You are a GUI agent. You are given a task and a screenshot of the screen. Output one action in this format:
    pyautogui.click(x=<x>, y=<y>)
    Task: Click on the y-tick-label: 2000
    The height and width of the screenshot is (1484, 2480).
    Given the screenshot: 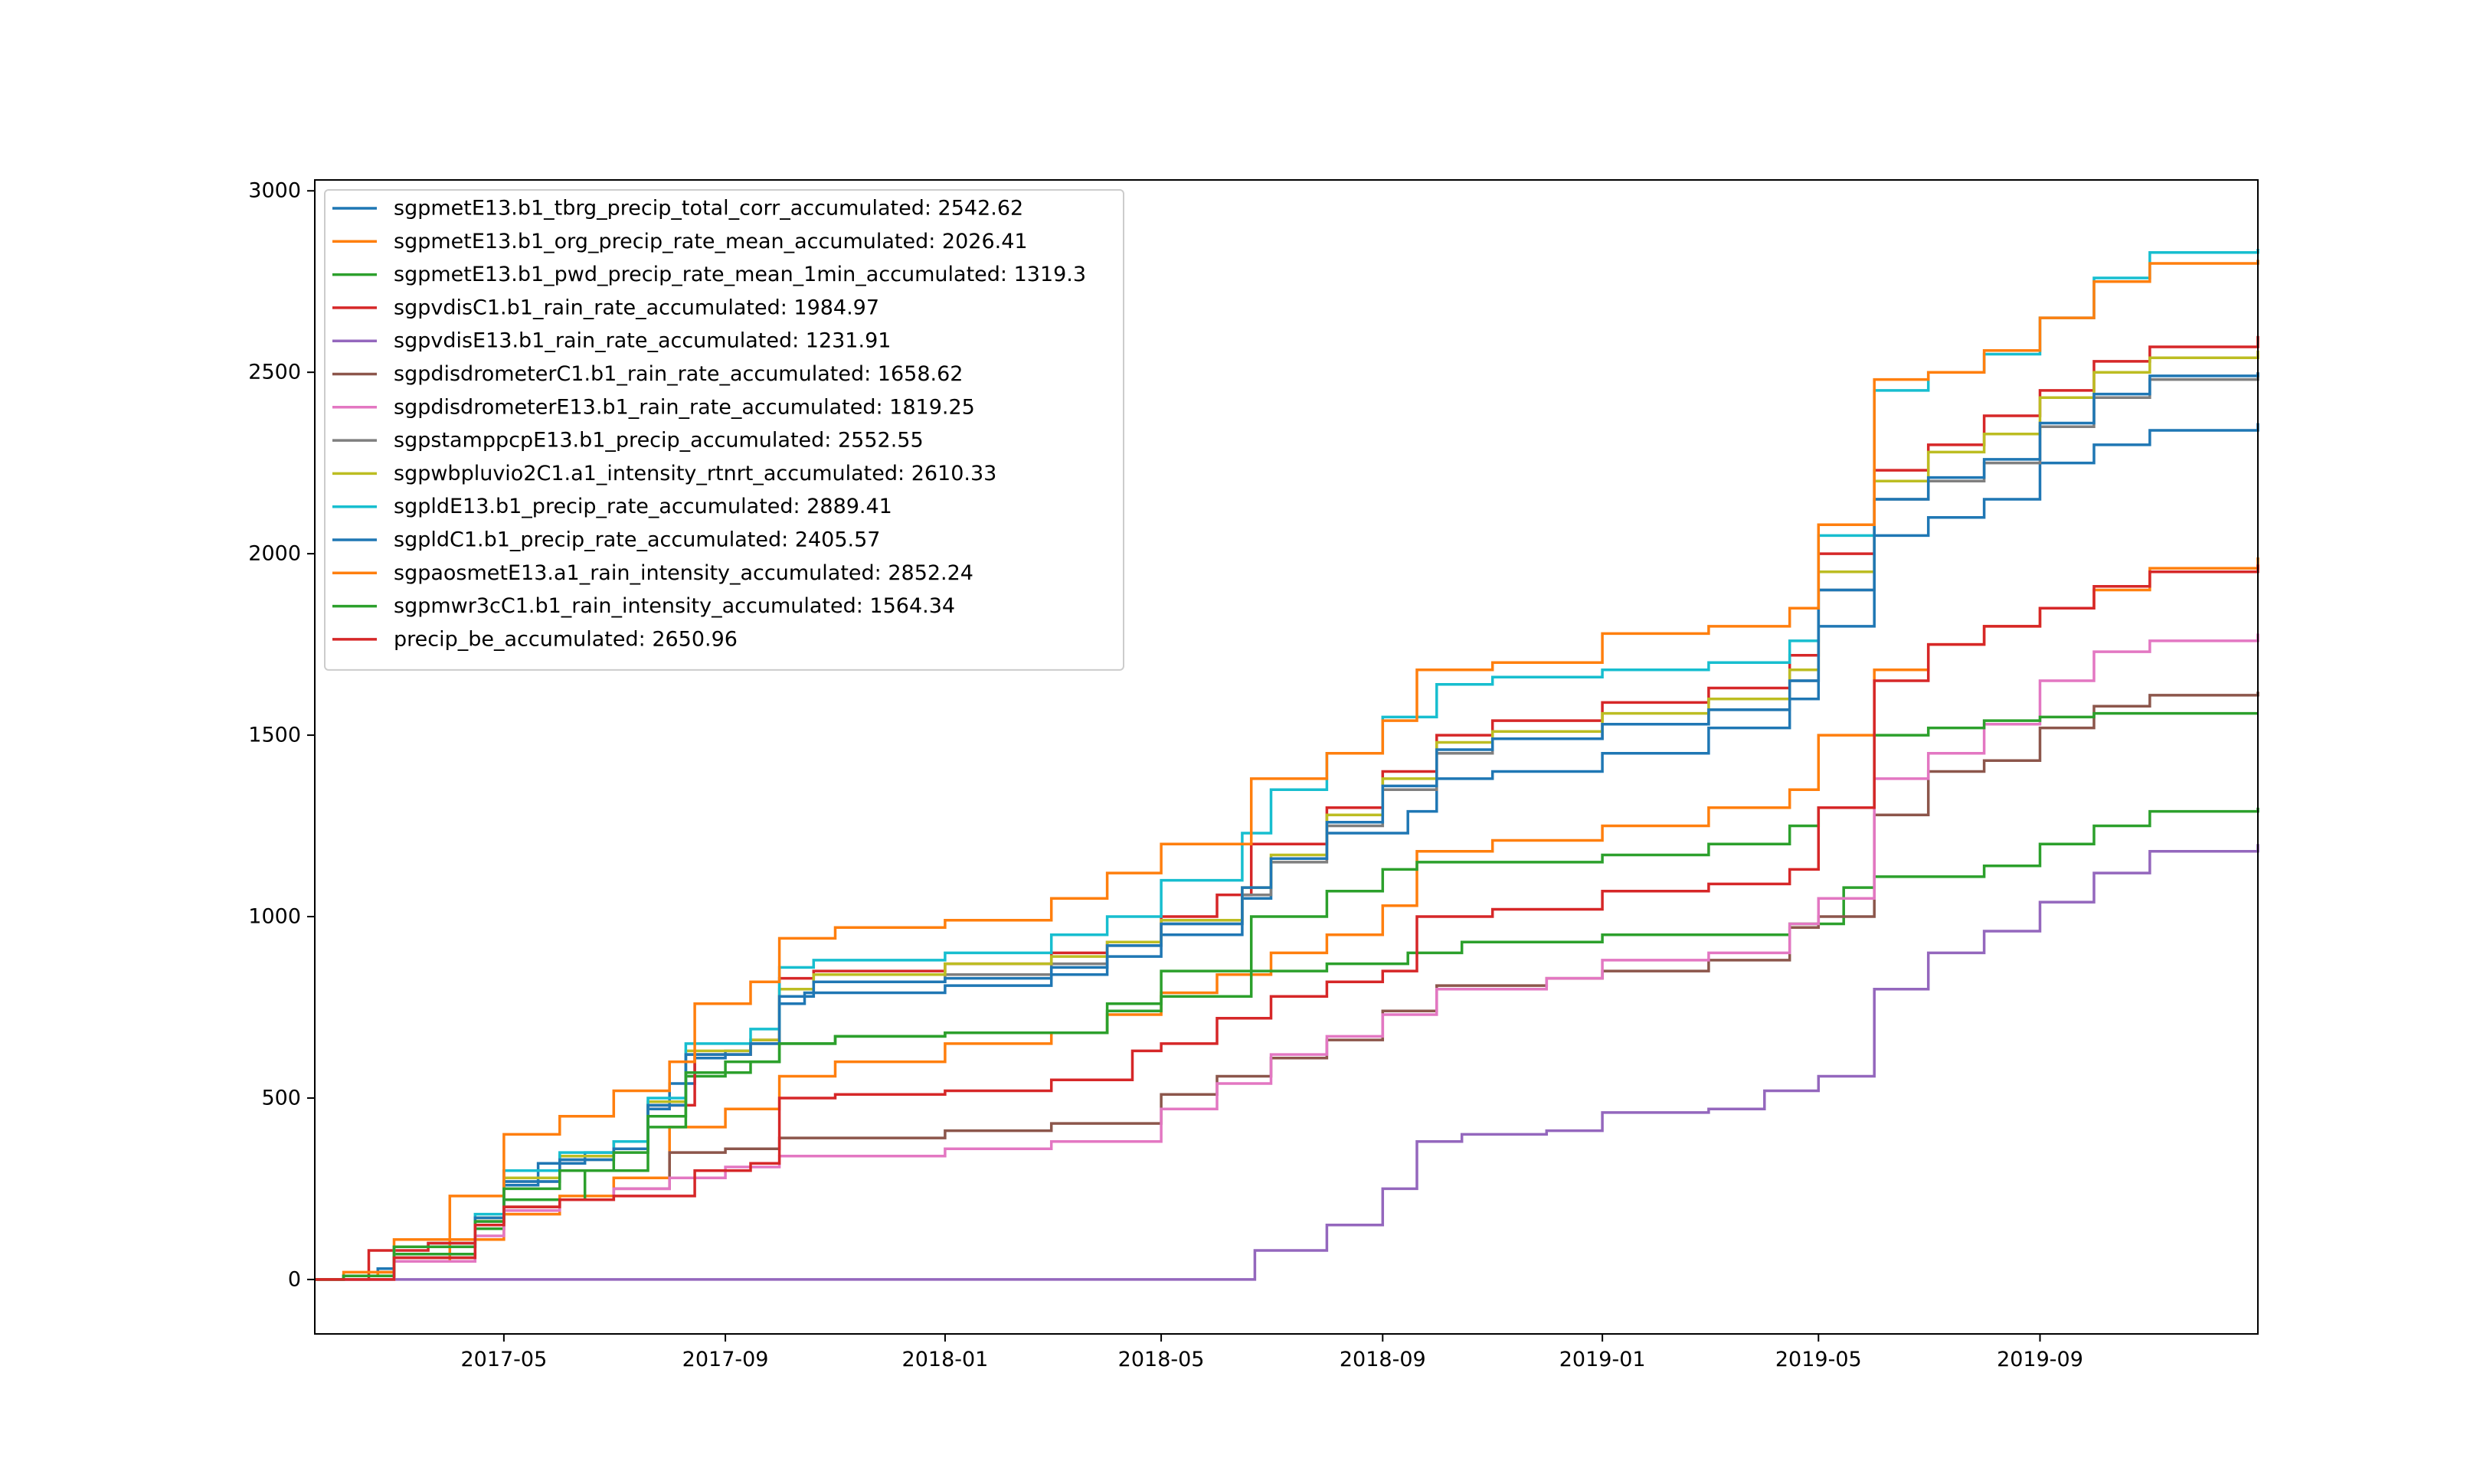 What is the action you would take?
    pyautogui.click(x=274, y=554)
    